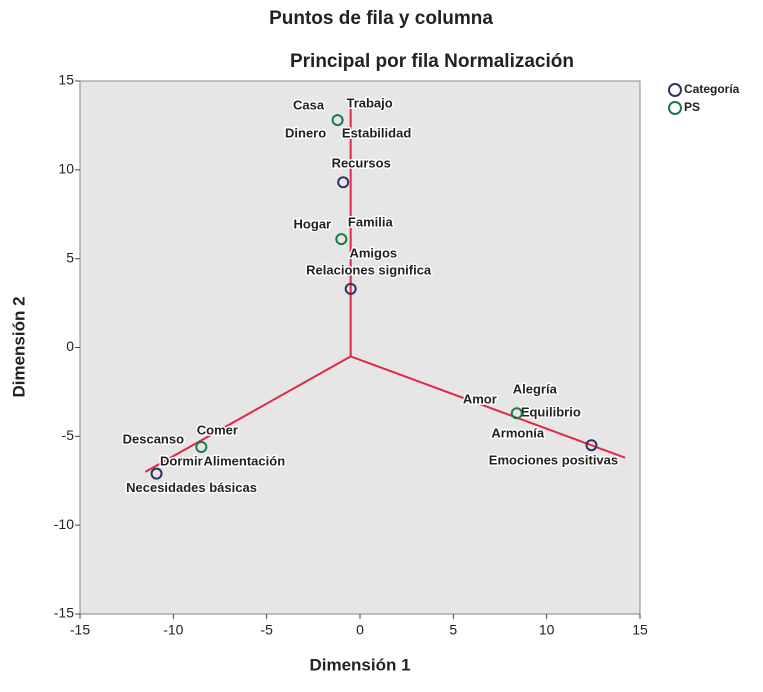 The height and width of the screenshot is (692, 763). Describe the element at coordinates (153, 438) in the screenshot. I see `point-label: Descanso` at that location.